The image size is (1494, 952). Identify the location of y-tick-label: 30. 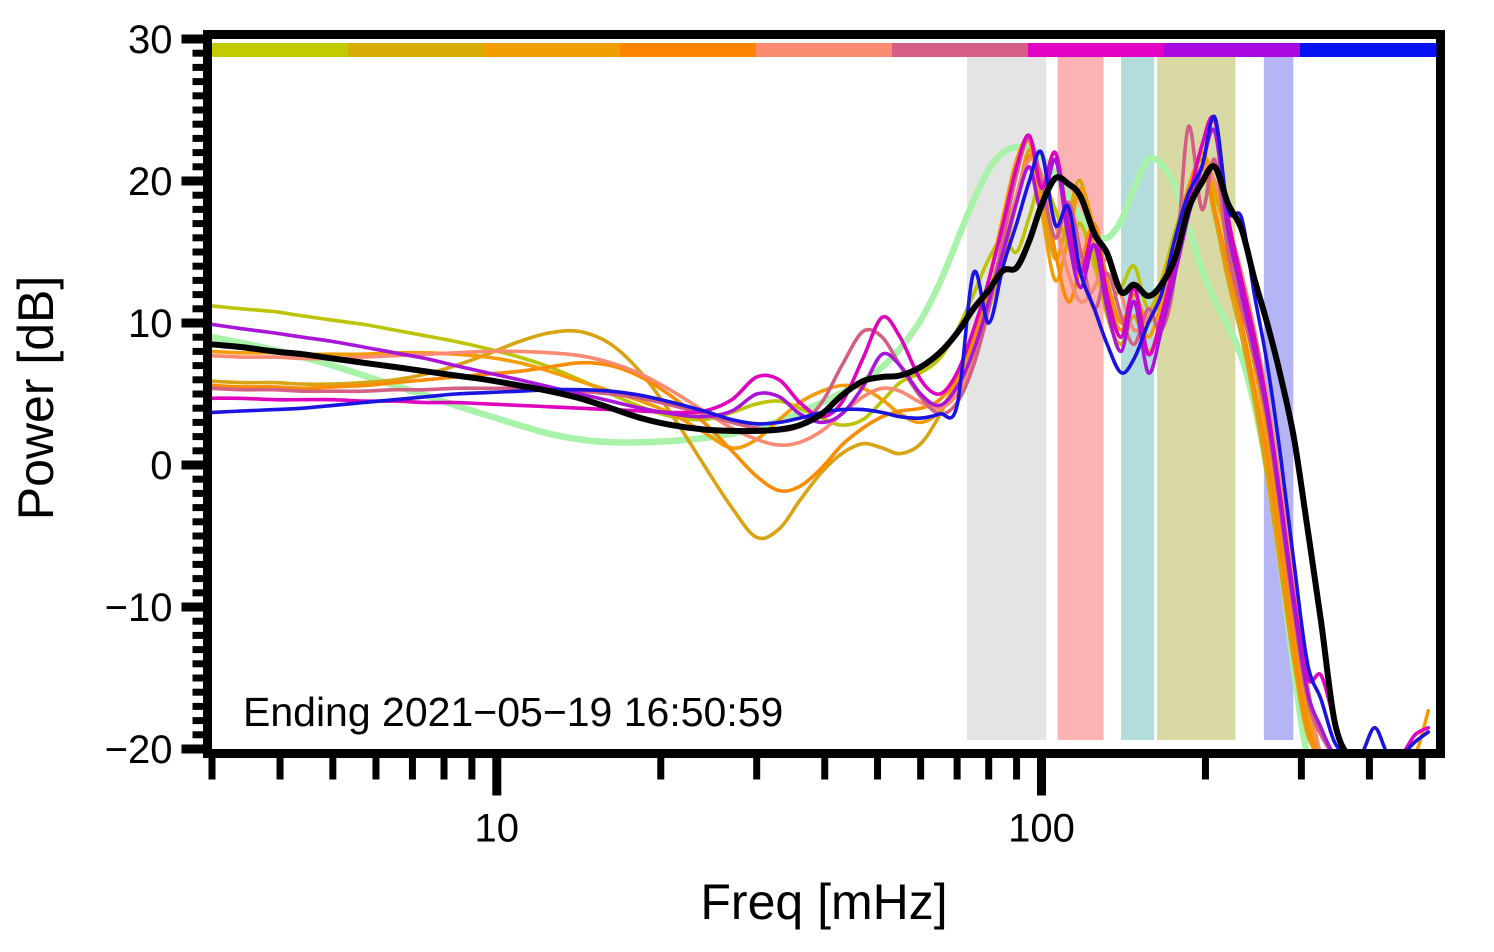
(150, 40).